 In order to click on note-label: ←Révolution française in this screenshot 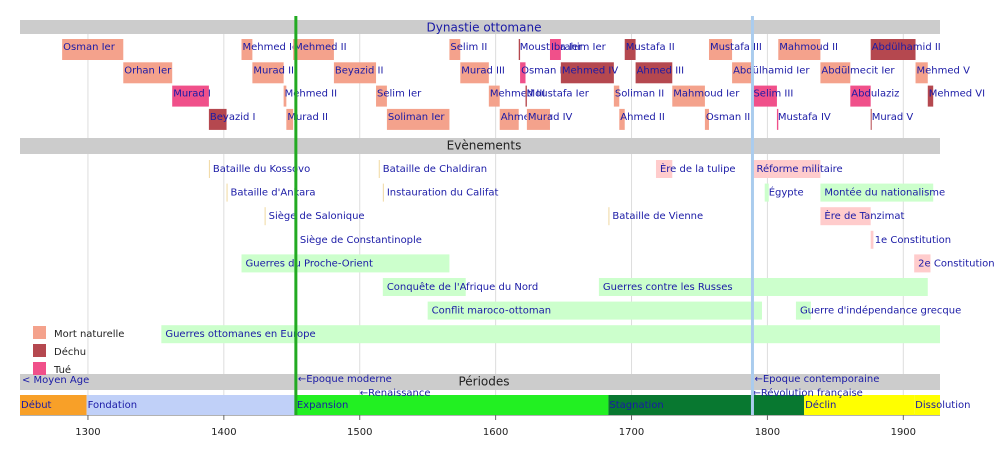, I will do `click(807, 393)`.